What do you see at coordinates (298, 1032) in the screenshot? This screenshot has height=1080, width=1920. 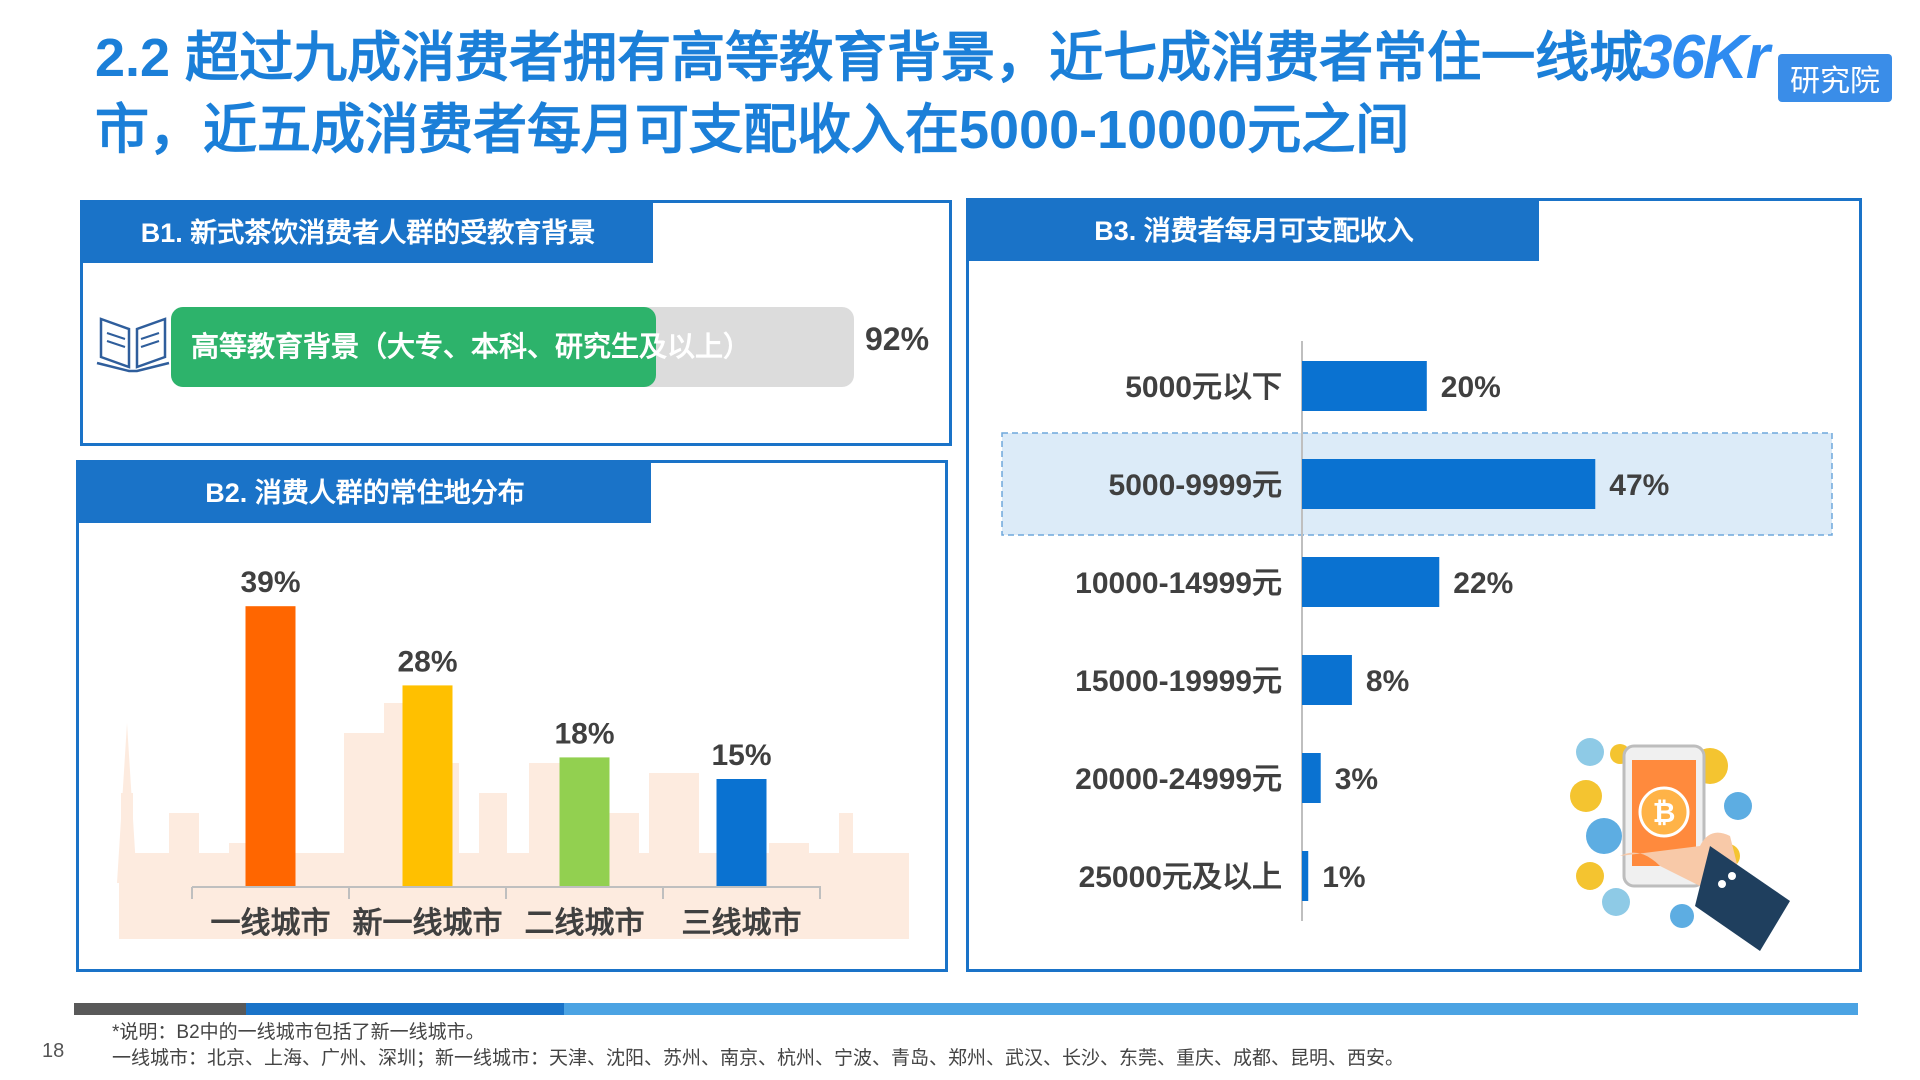 I see `footnote-line-1: *说明：B2中的一线城市包括了新一线城市。` at bounding box center [298, 1032].